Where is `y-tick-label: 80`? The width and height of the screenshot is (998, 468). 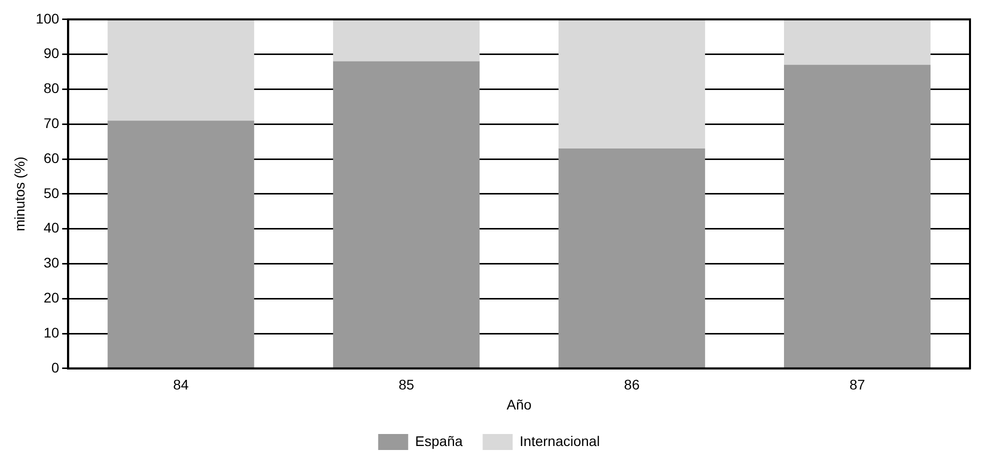
y-tick-label: 80 is located at coordinates (52, 88).